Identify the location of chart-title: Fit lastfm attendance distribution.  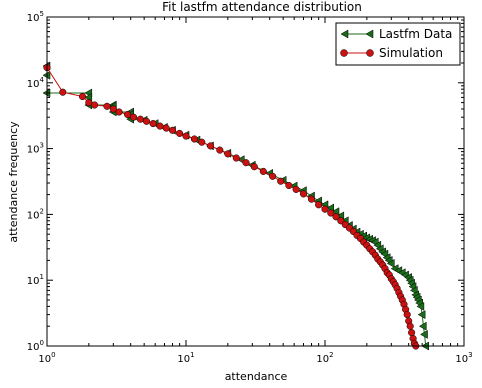
(262, 7).